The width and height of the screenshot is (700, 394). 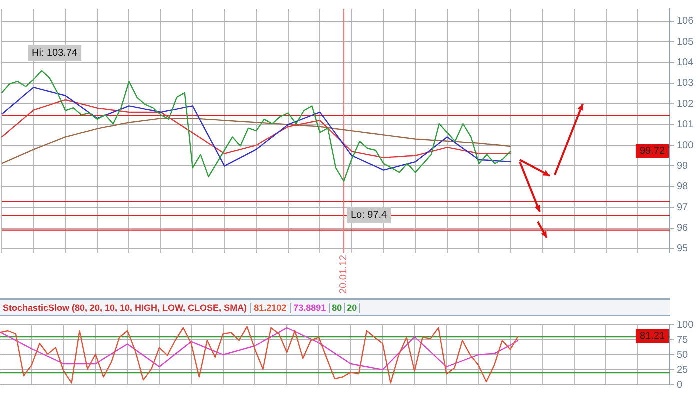 What do you see at coordinates (685, 42) in the screenshot?
I see `y-tick-label: 105` at bounding box center [685, 42].